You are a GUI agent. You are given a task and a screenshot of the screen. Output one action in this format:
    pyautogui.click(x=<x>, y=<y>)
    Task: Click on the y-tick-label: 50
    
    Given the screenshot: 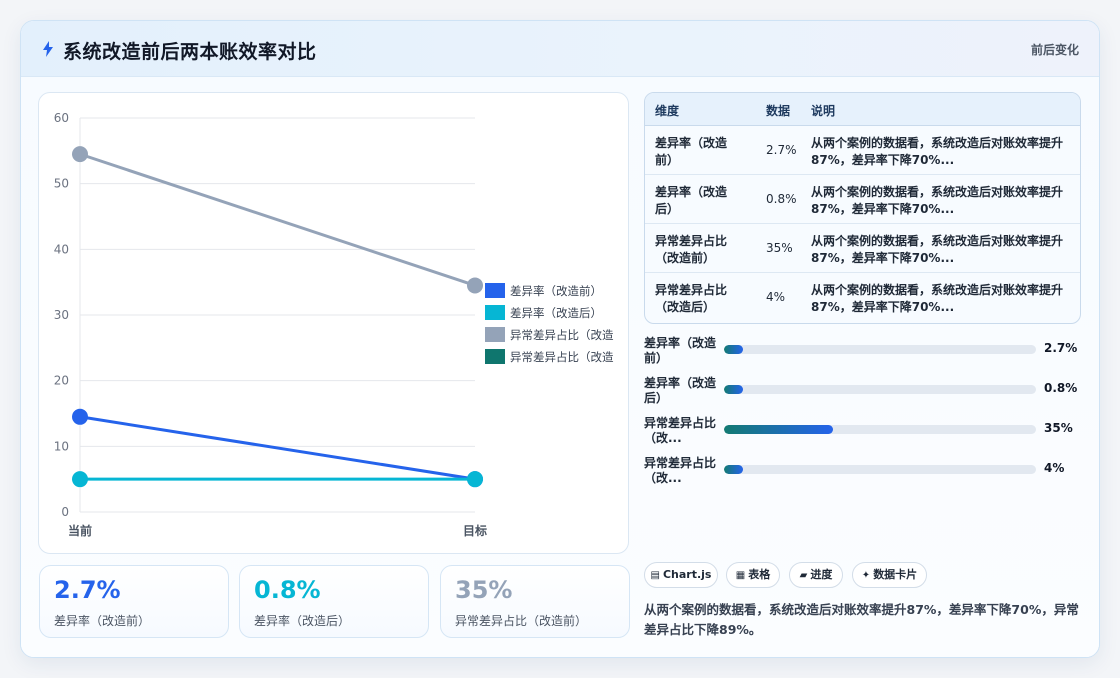 What is the action you would take?
    pyautogui.click(x=61, y=184)
    